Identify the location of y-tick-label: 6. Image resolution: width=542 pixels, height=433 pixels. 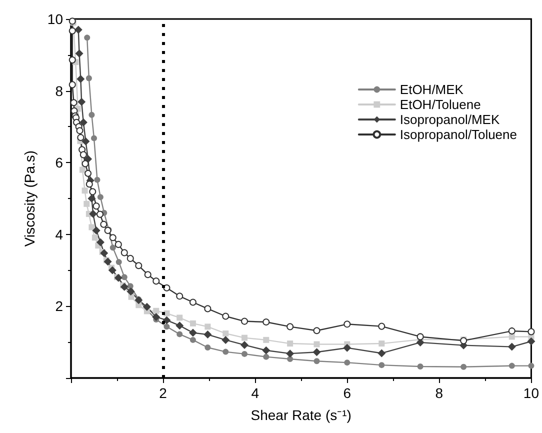
(59, 162).